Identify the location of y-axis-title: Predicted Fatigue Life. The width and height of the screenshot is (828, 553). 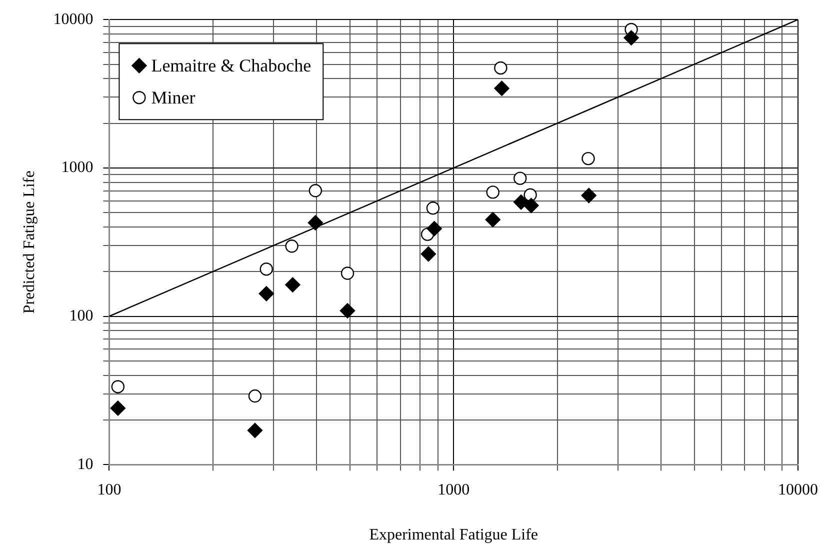
(29, 242).